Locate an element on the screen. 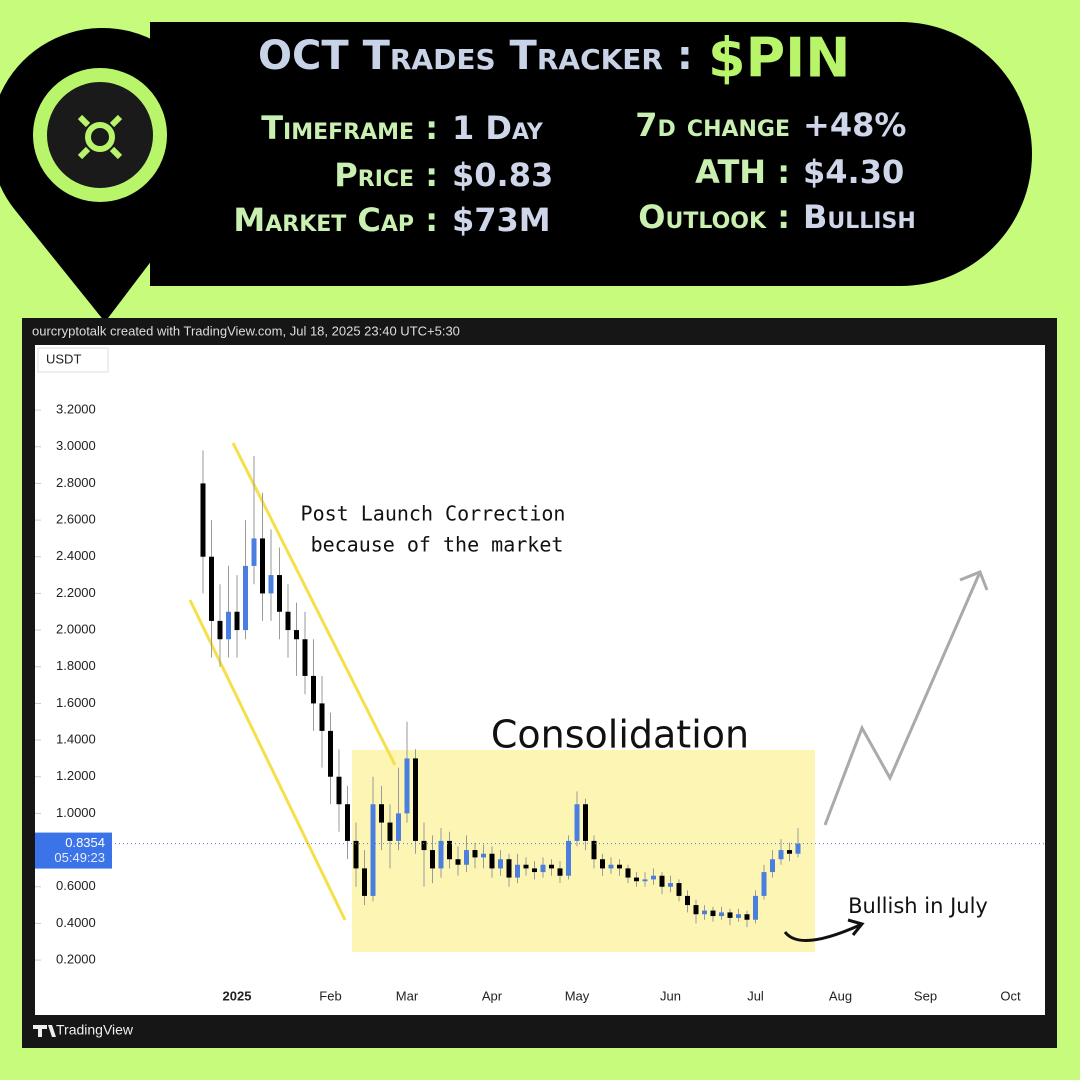 This screenshot has height=1080, width=1080. annotation: because of the market is located at coordinates (437, 545).